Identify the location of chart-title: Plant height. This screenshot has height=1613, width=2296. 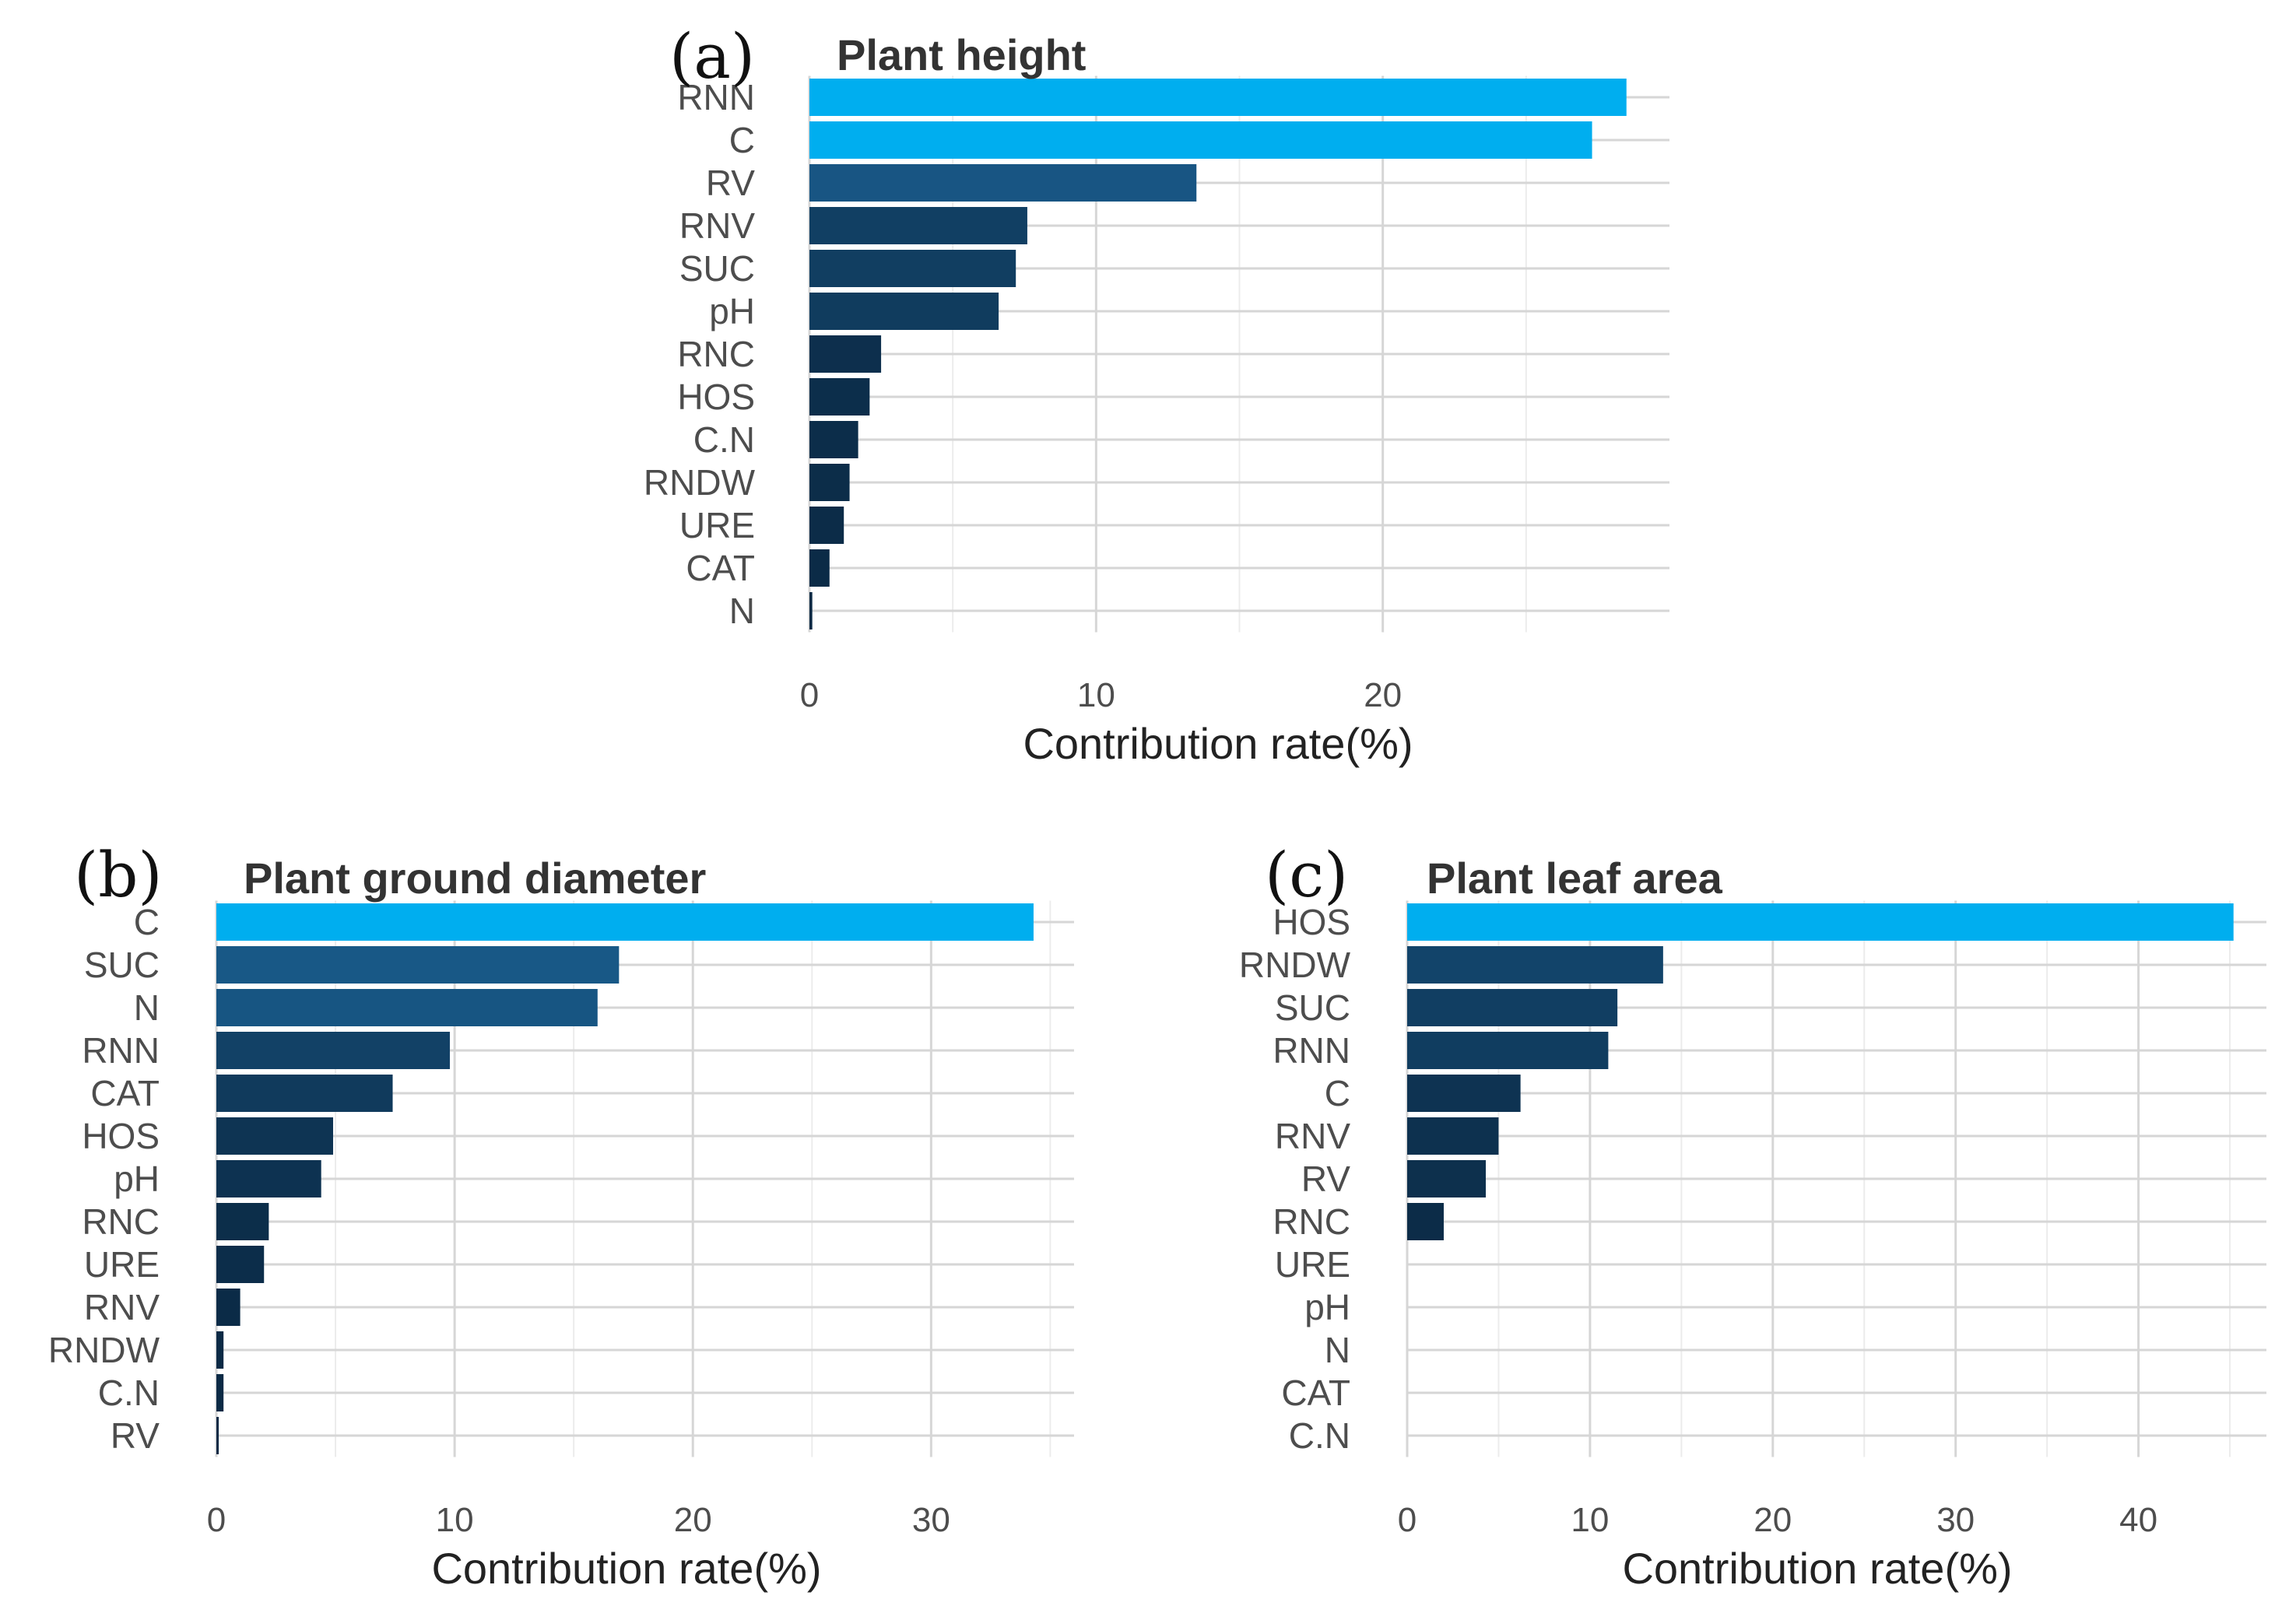
(961, 54).